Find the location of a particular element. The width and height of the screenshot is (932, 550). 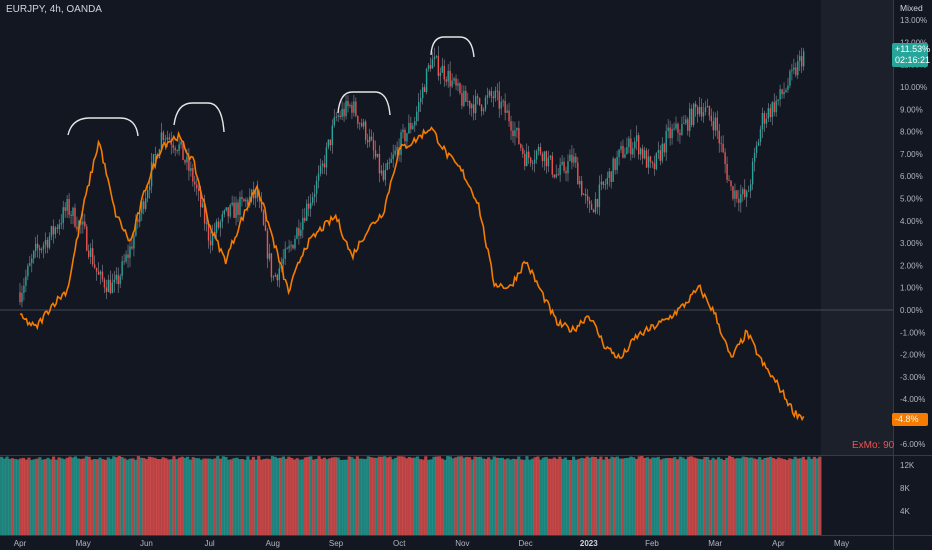

scale-mode-label: Mixed is located at coordinates (911, 8).